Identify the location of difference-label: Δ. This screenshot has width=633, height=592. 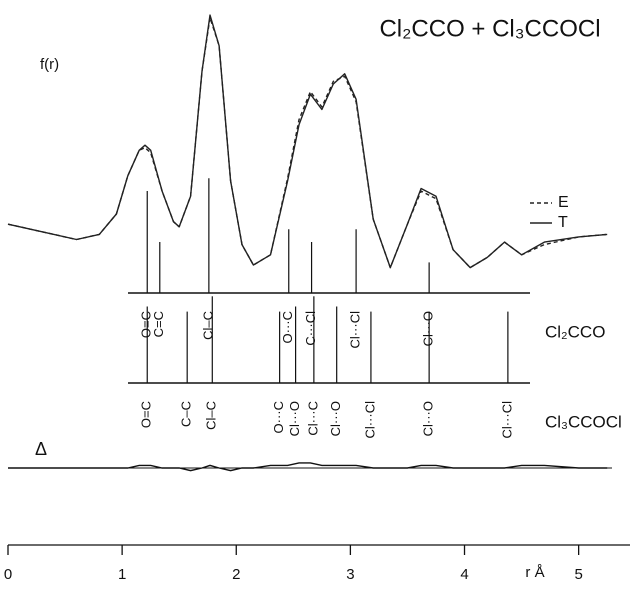
(41, 449).